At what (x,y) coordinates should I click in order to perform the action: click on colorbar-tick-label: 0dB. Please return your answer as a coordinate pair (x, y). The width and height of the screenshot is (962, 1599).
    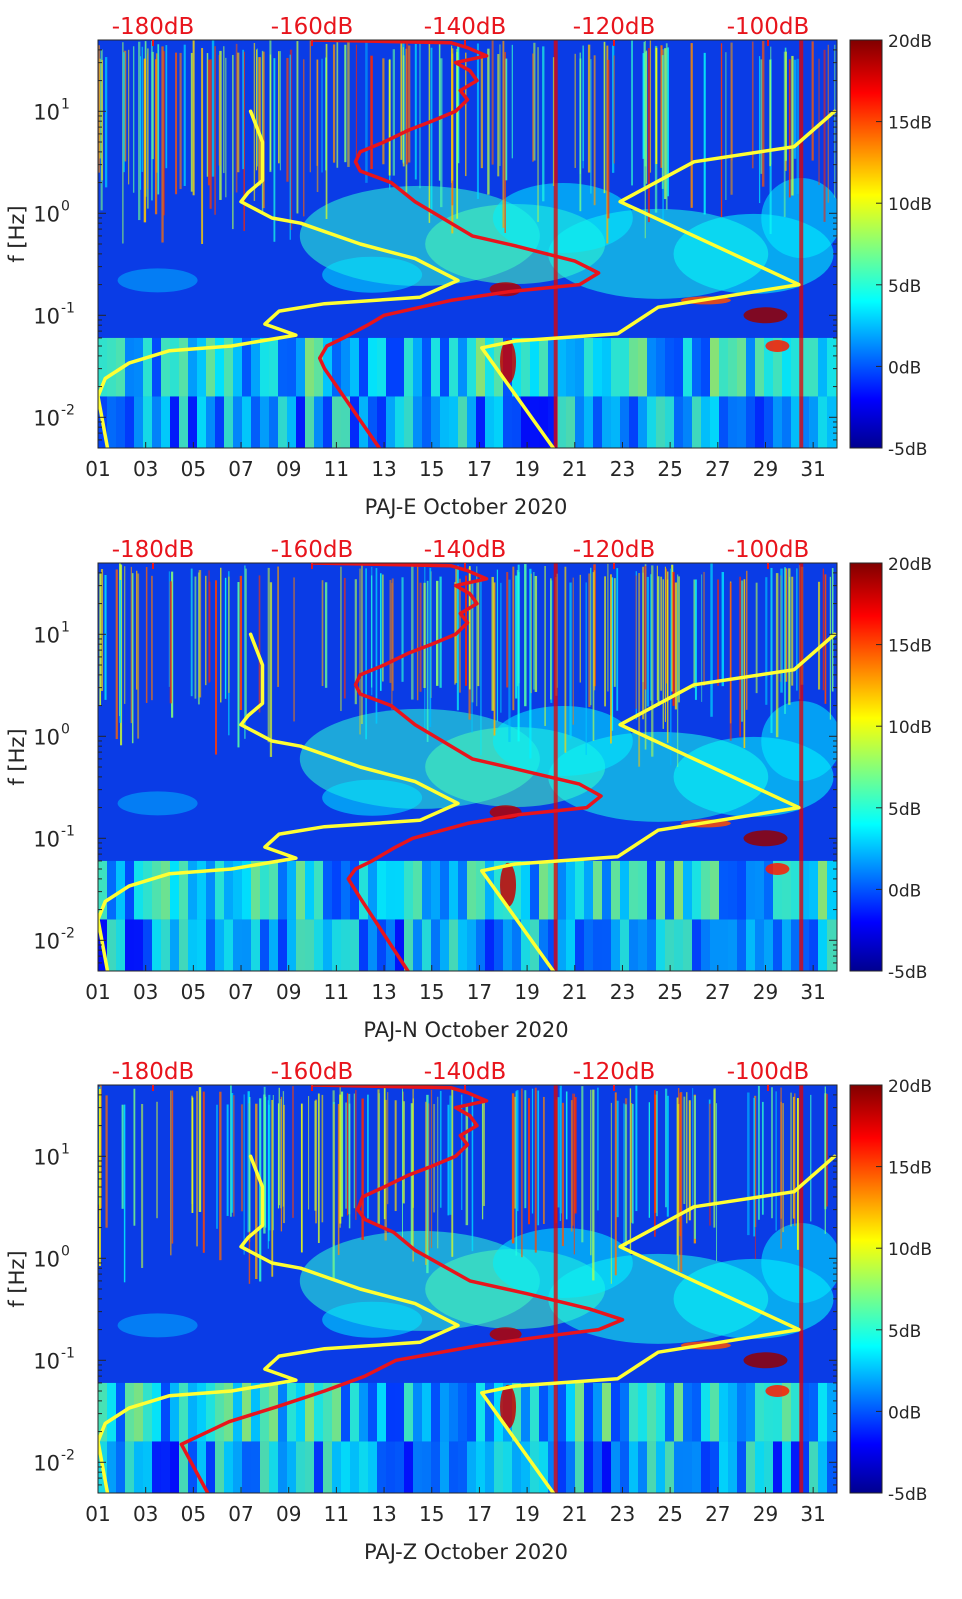
    Looking at the image, I should click on (904, 1413).